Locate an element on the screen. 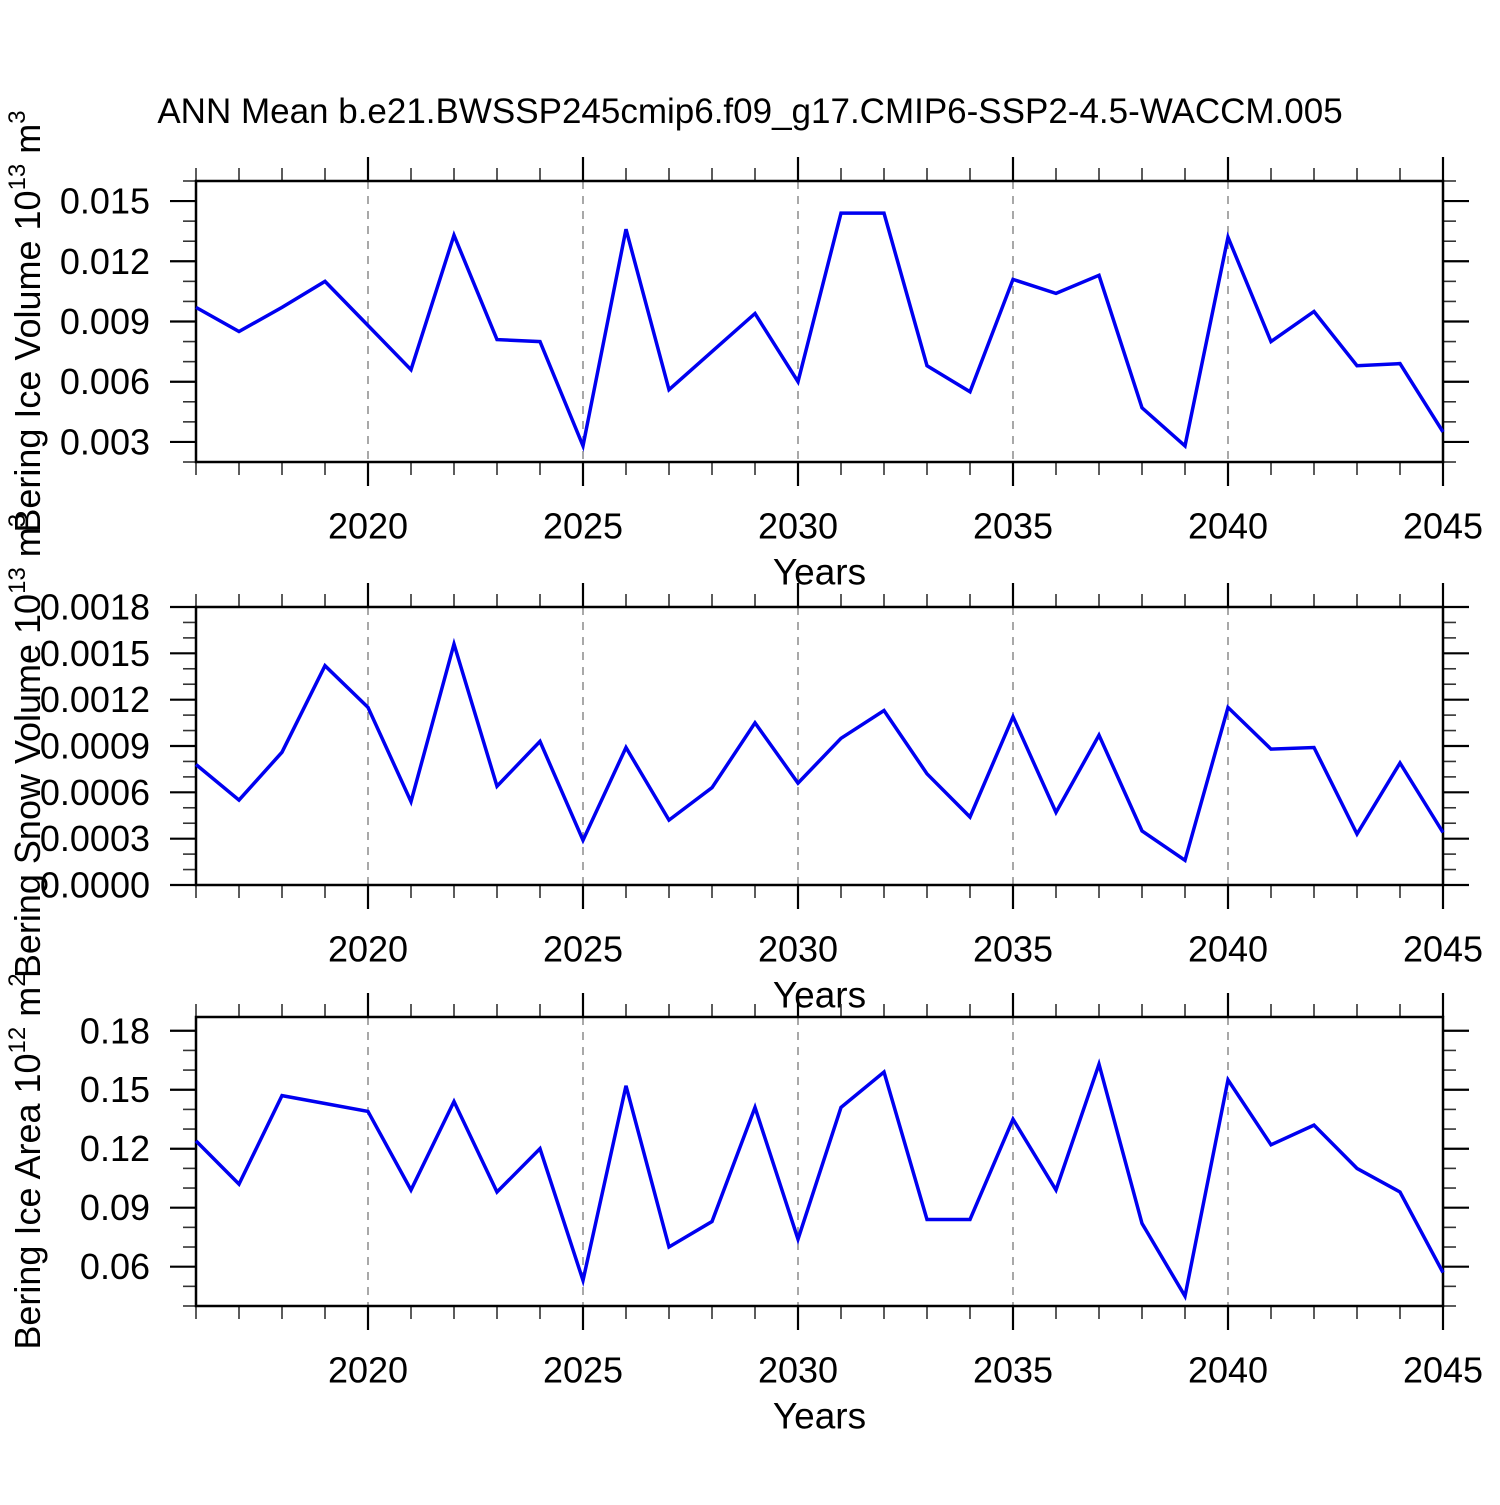 This screenshot has width=1500, height=1505. bering-ice-area-y-axis-label: Bering Ice Area 1012 m2 is located at coordinates (26, 1161).